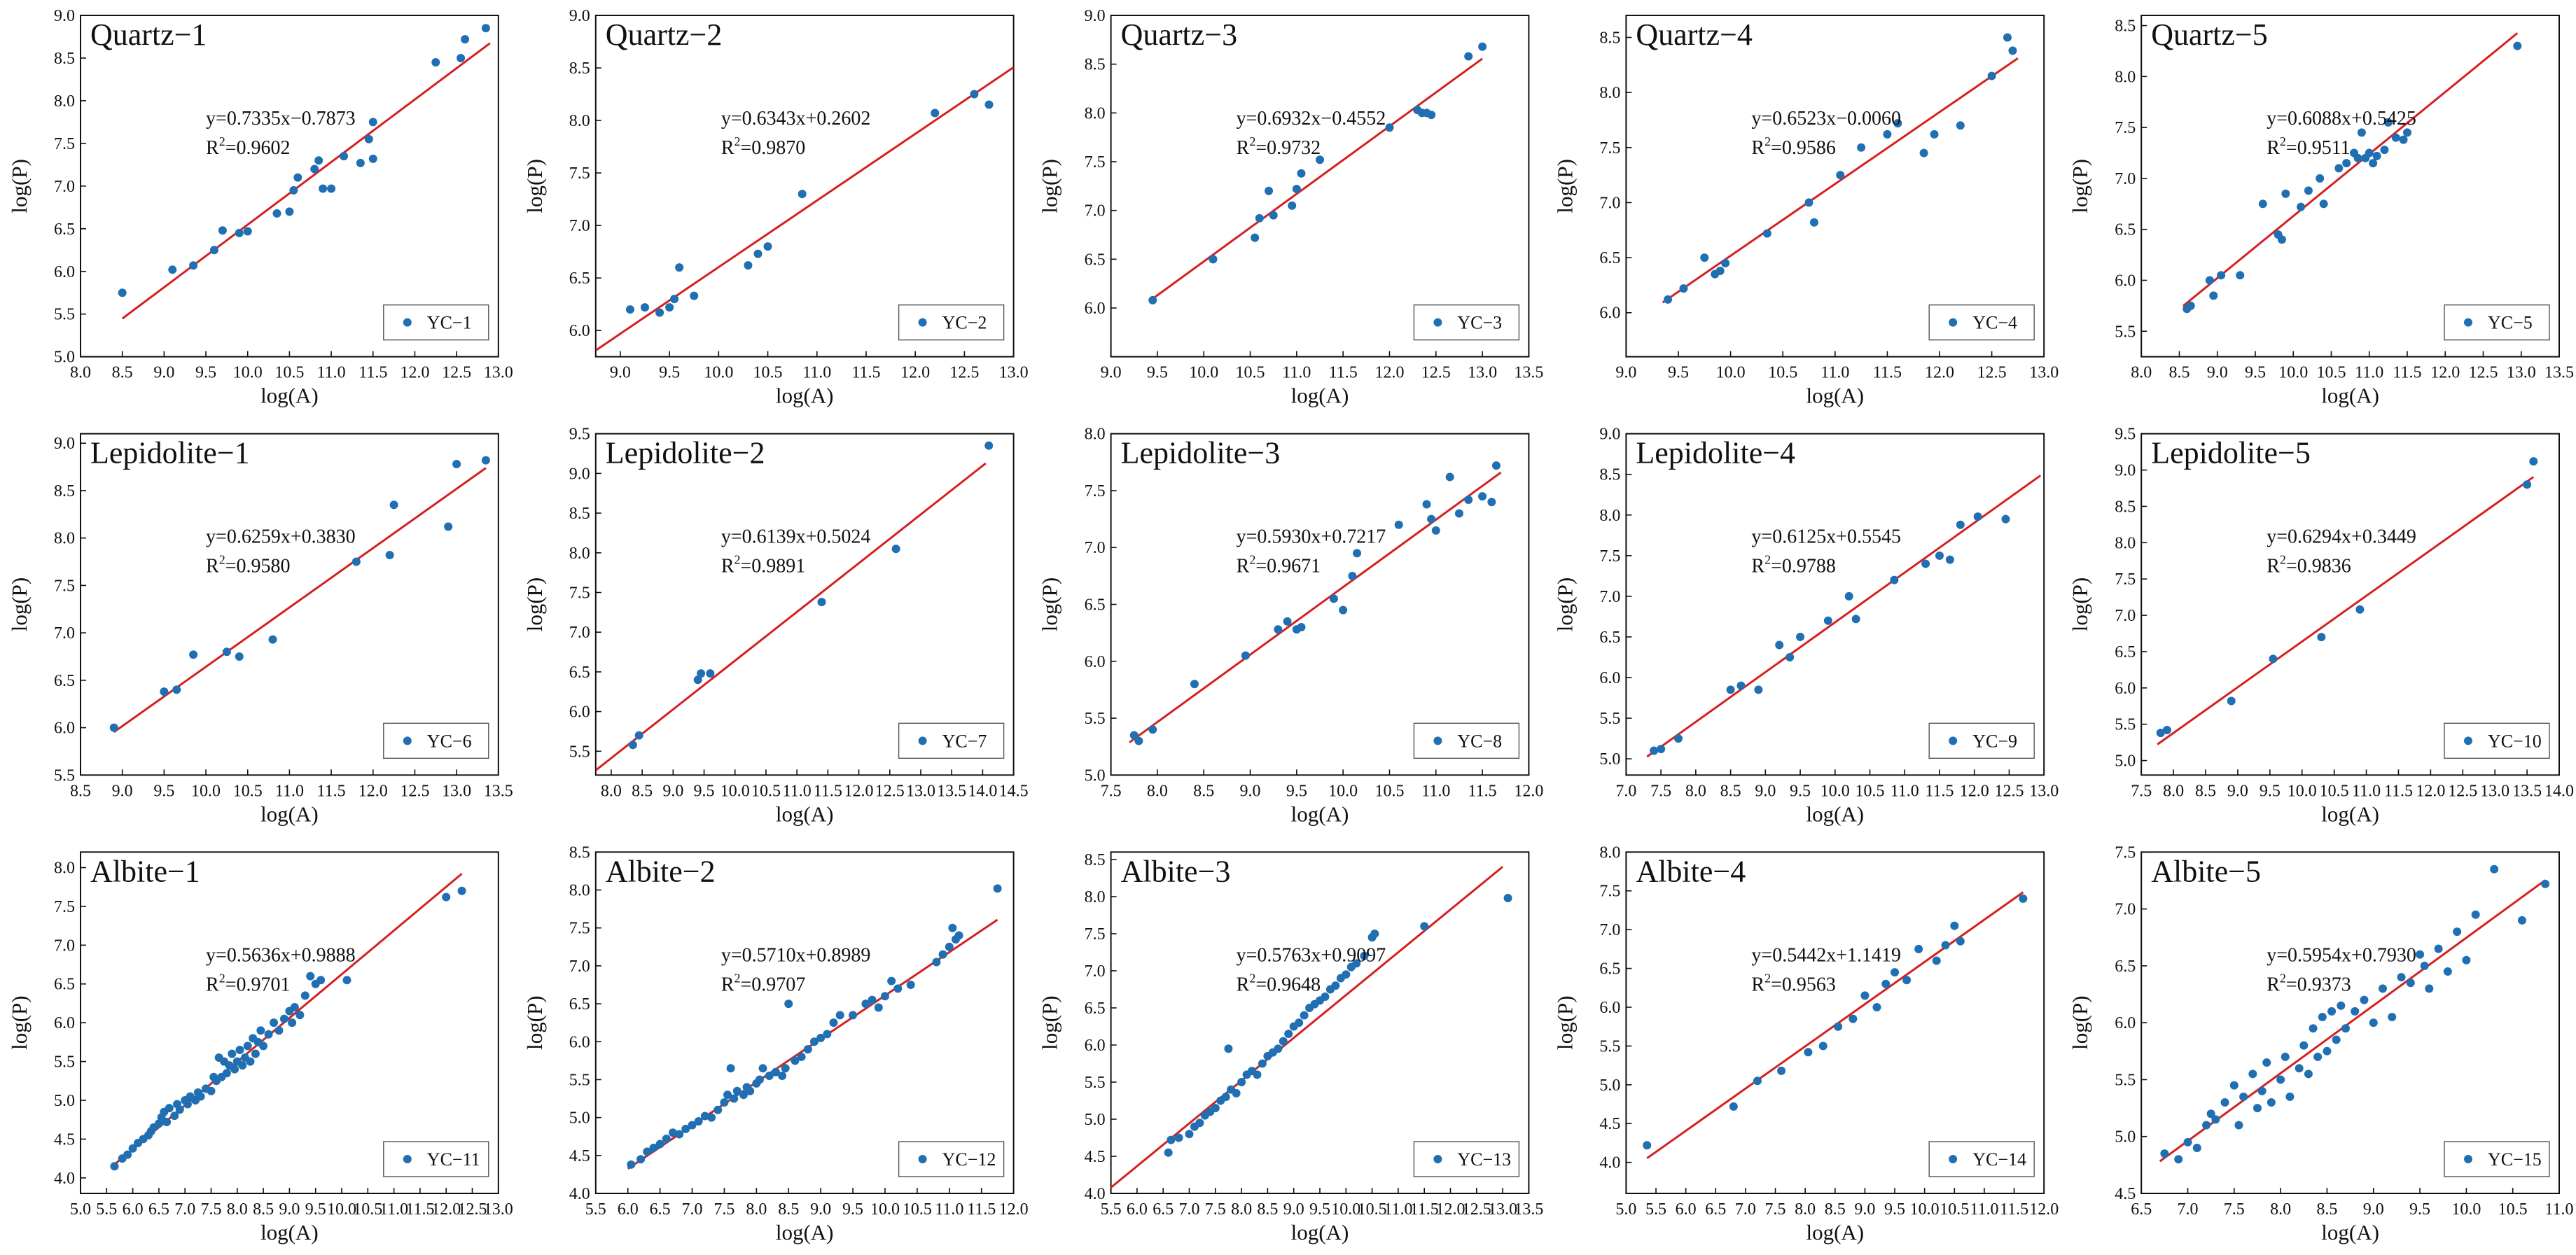  Describe the element at coordinates (2510, 323) in the screenshot. I see `legend-label: YC−5` at that location.